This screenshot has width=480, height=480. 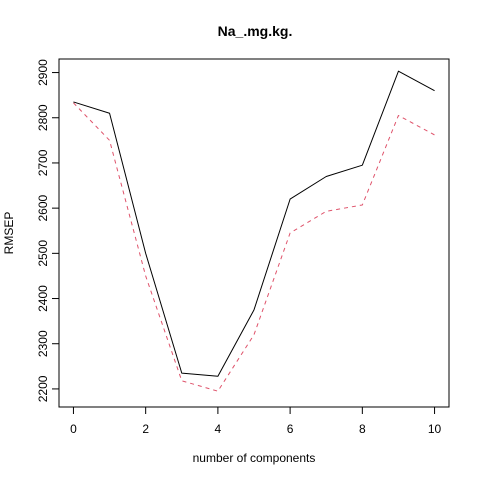 What do you see at coordinates (43, 117) in the screenshot?
I see `y-tick-label: 2800` at bounding box center [43, 117].